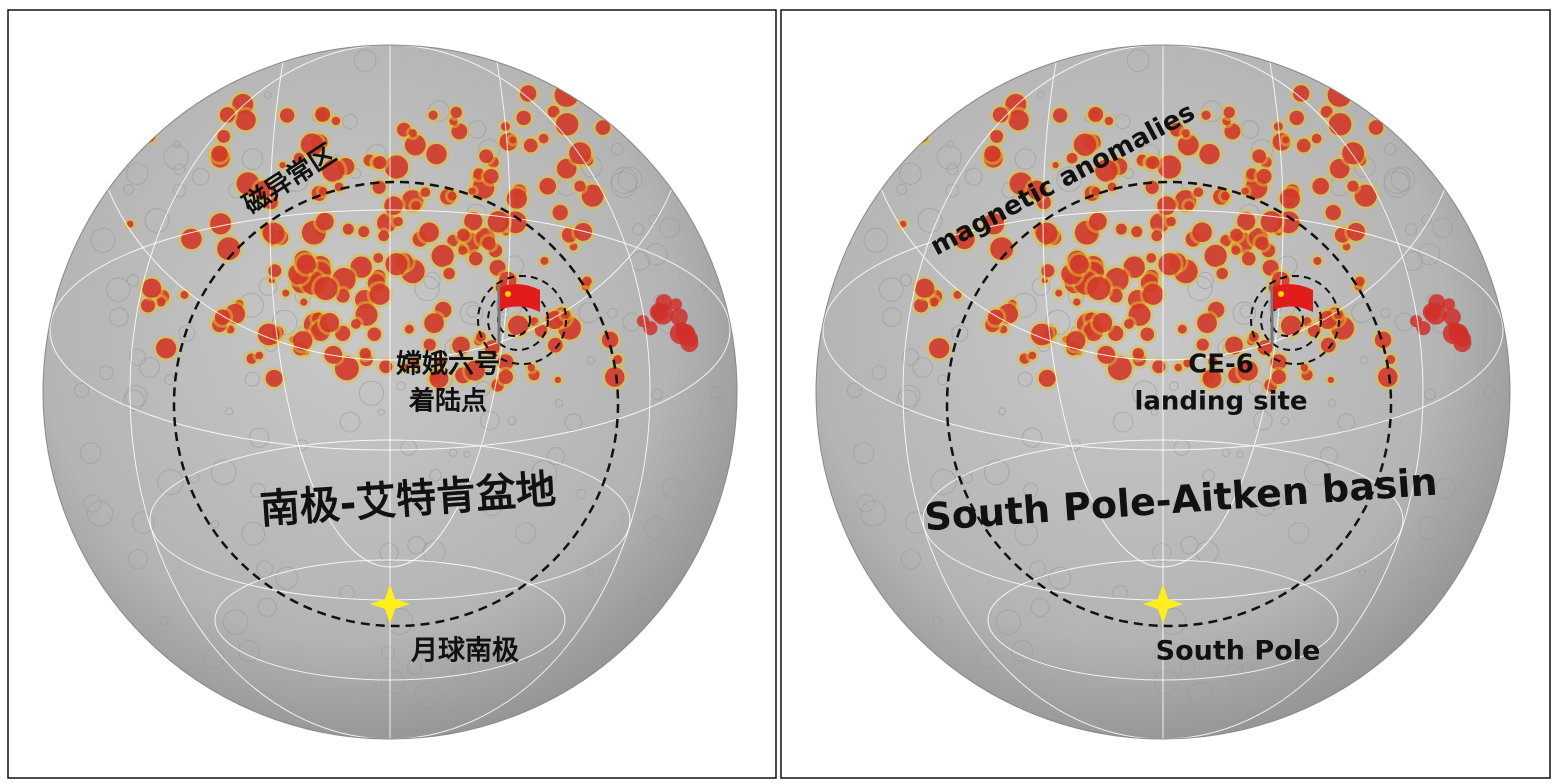 The image size is (1558, 784). What do you see at coordinates (520, 298) in the screenshot?
I see `flag` at bounding box center [520, 298].